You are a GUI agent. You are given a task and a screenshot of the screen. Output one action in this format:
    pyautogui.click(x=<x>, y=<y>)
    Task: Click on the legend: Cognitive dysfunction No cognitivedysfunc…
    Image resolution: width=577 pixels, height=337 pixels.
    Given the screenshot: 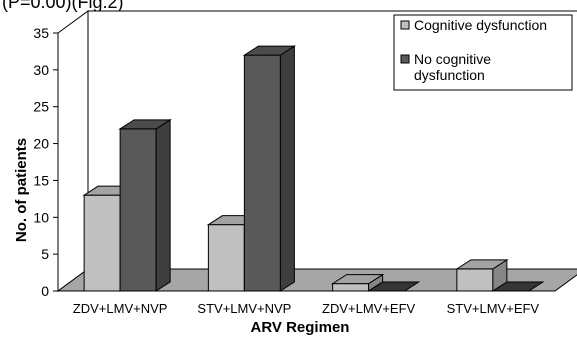 What is the action you would take?
    pyautogui.click(x=483, y=52)
    